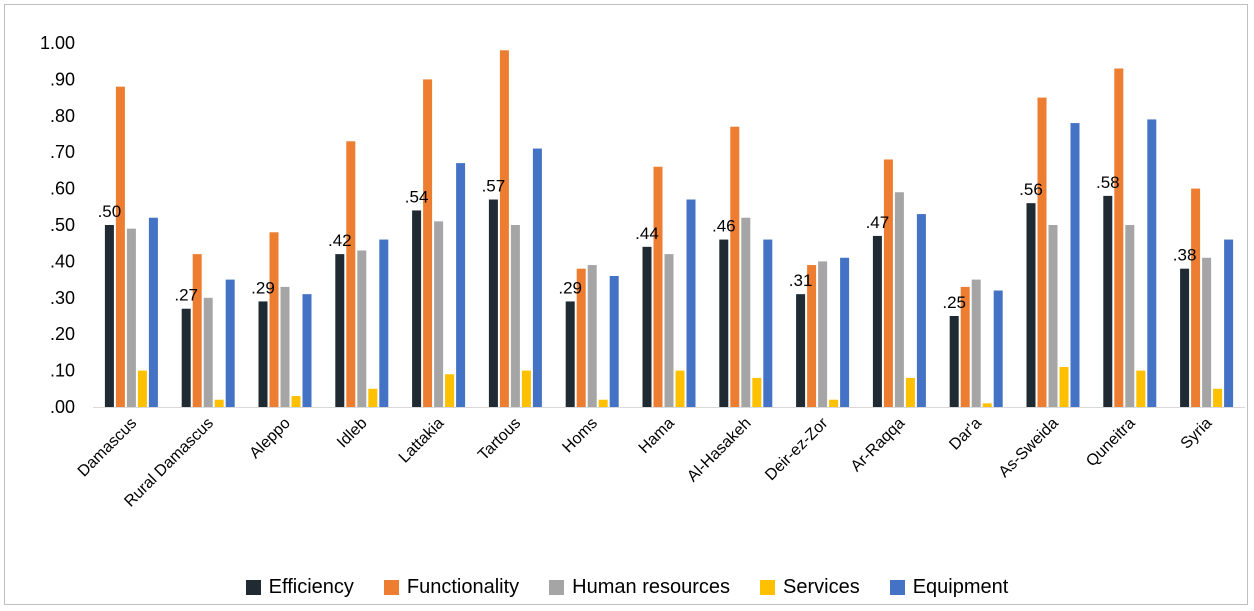  What do you see at coordinates (797, 449) in the screenshot?
I see `category-label: Deir-ez-Zor` at bounding box center [797, 449].